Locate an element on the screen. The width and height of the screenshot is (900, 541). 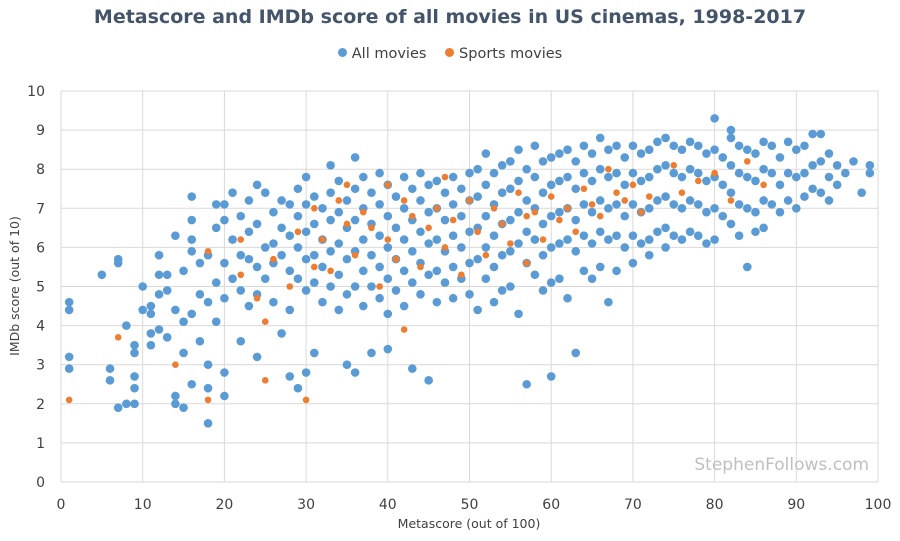
x-tick-label: 80 is located at coordinates (715, 505).